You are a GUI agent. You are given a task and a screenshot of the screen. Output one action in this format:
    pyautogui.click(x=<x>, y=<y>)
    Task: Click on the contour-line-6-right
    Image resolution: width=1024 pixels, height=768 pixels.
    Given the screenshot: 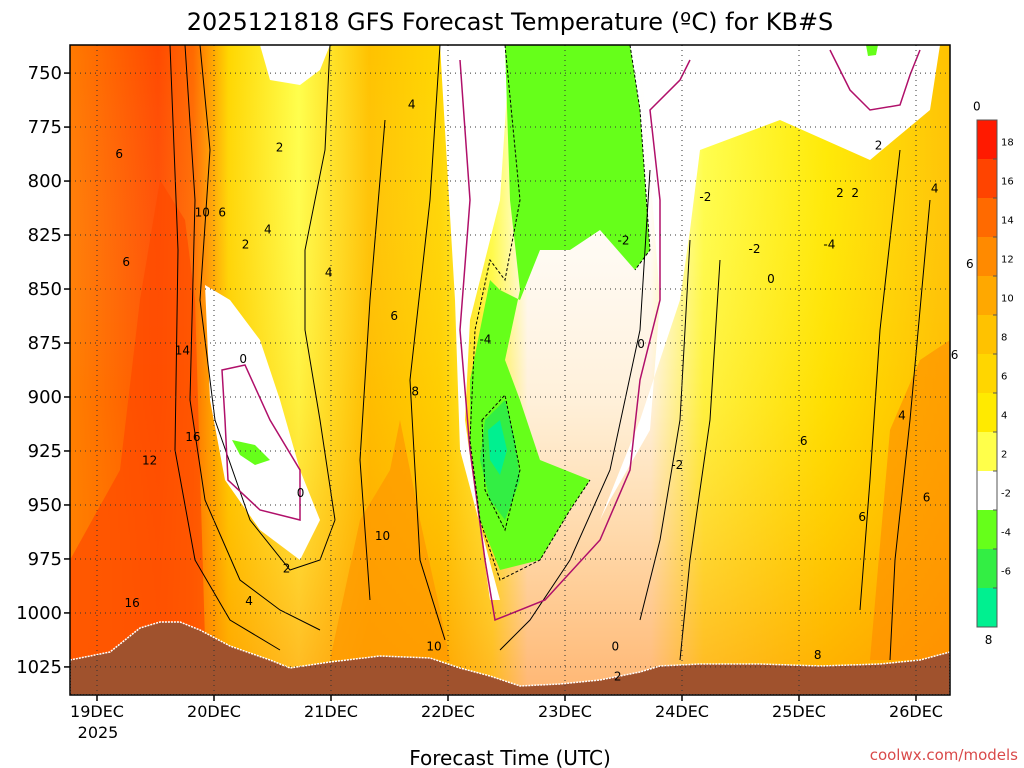 What is the action you would take?
    pyautogui.click(x=700, y=460)
    